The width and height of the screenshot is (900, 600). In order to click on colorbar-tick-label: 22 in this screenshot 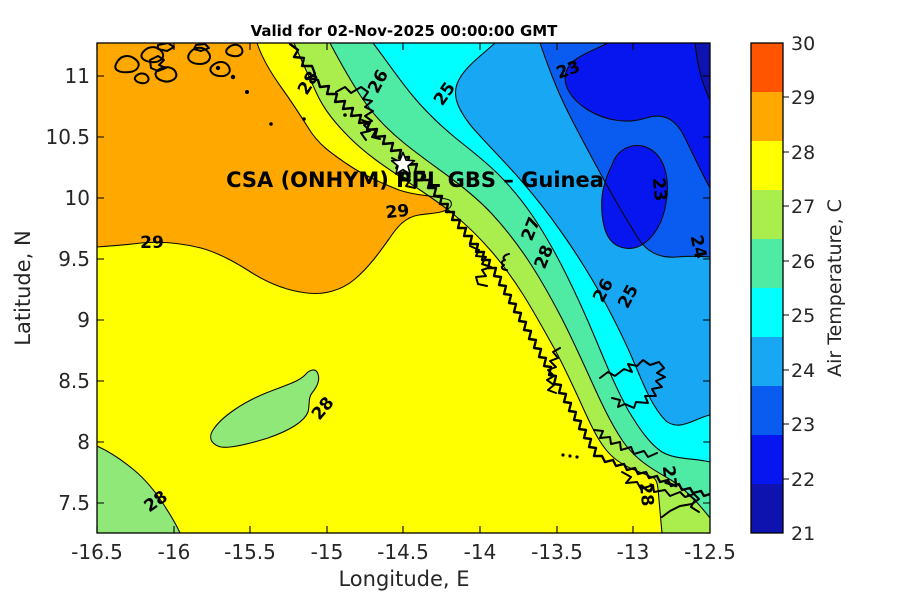, I will do `click(803, 480)`.